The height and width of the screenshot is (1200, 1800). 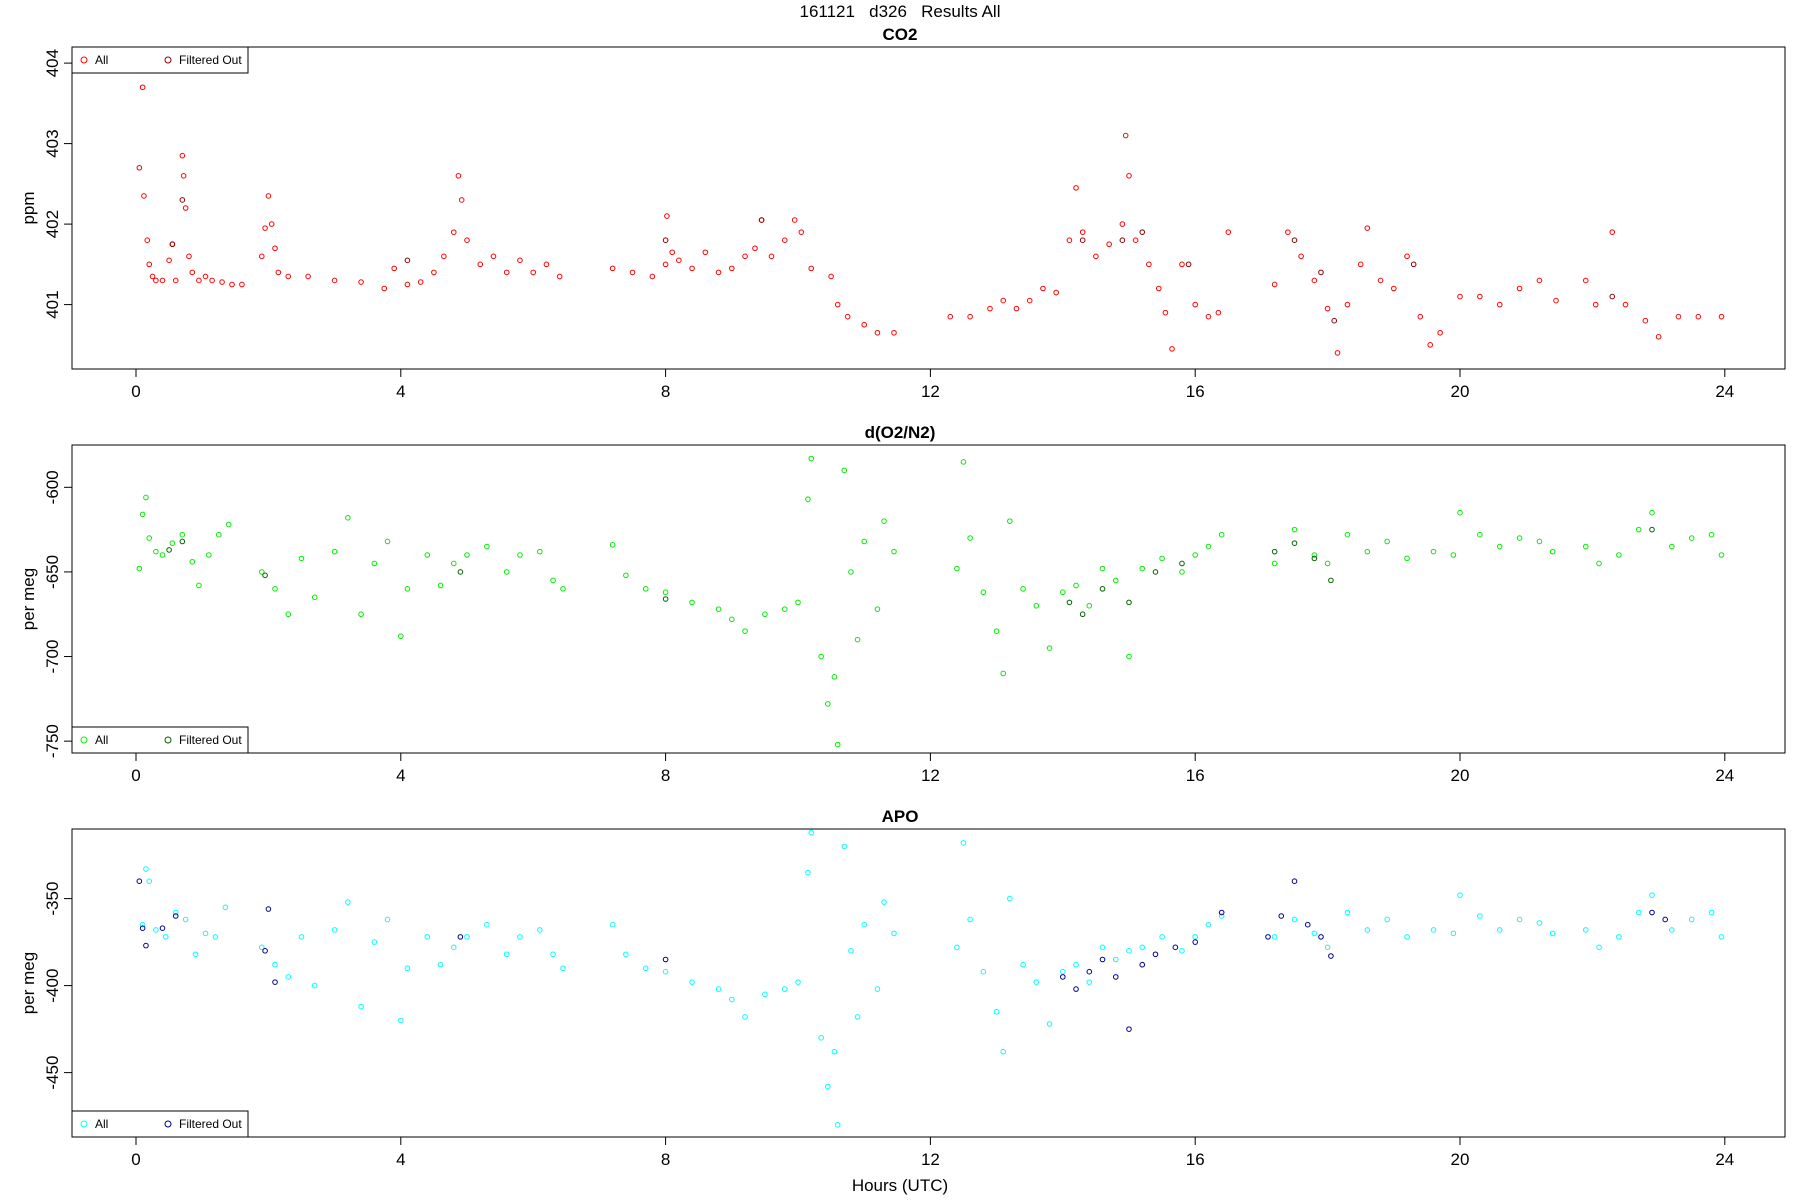 I want to click on panel-title: CO2, so click(x=900, y=34).